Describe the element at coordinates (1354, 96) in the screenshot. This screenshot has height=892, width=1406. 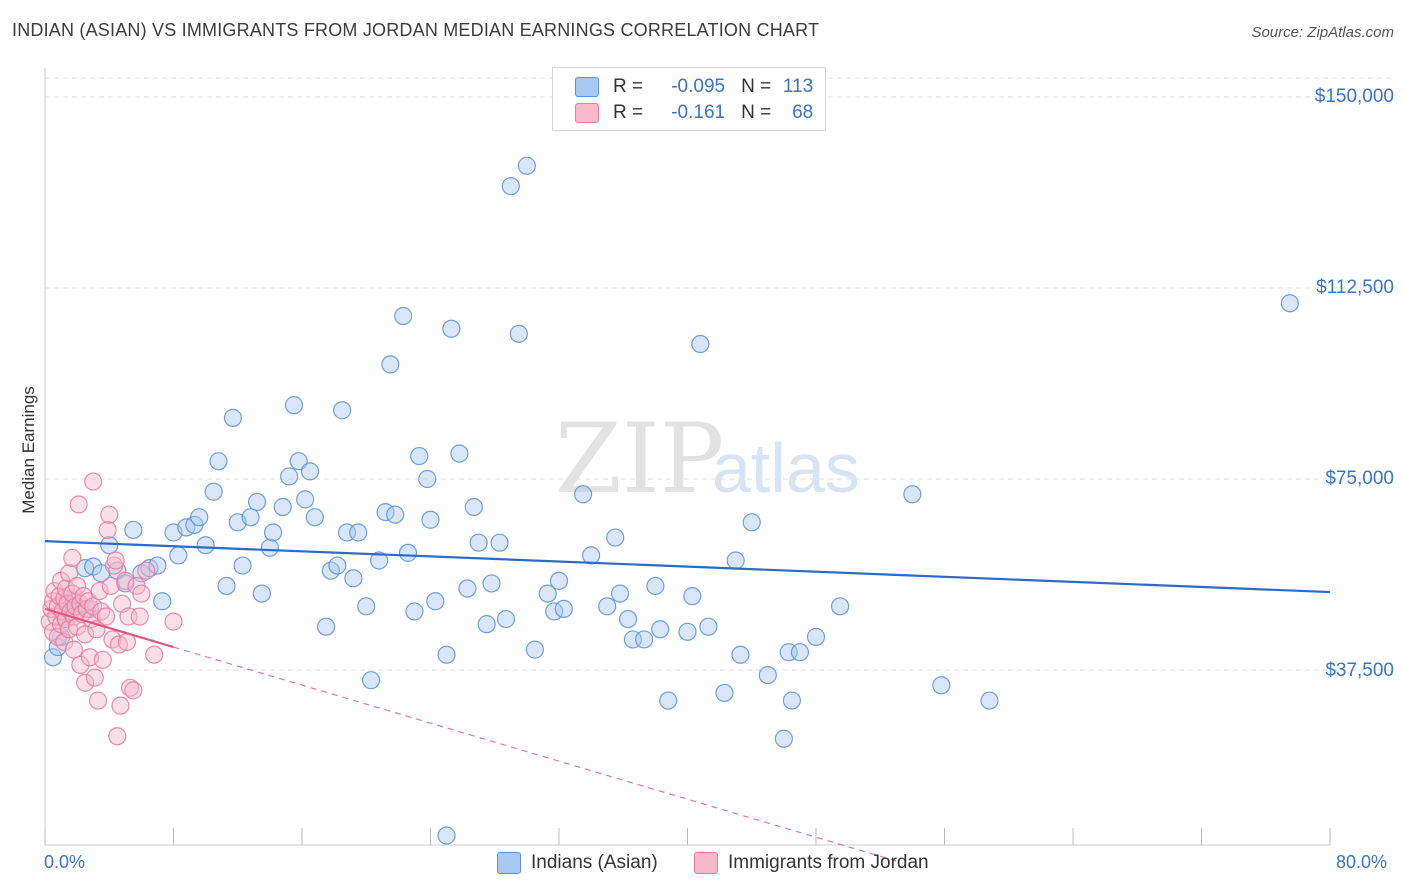
I see `y-tick-label: $150,000` at that location.